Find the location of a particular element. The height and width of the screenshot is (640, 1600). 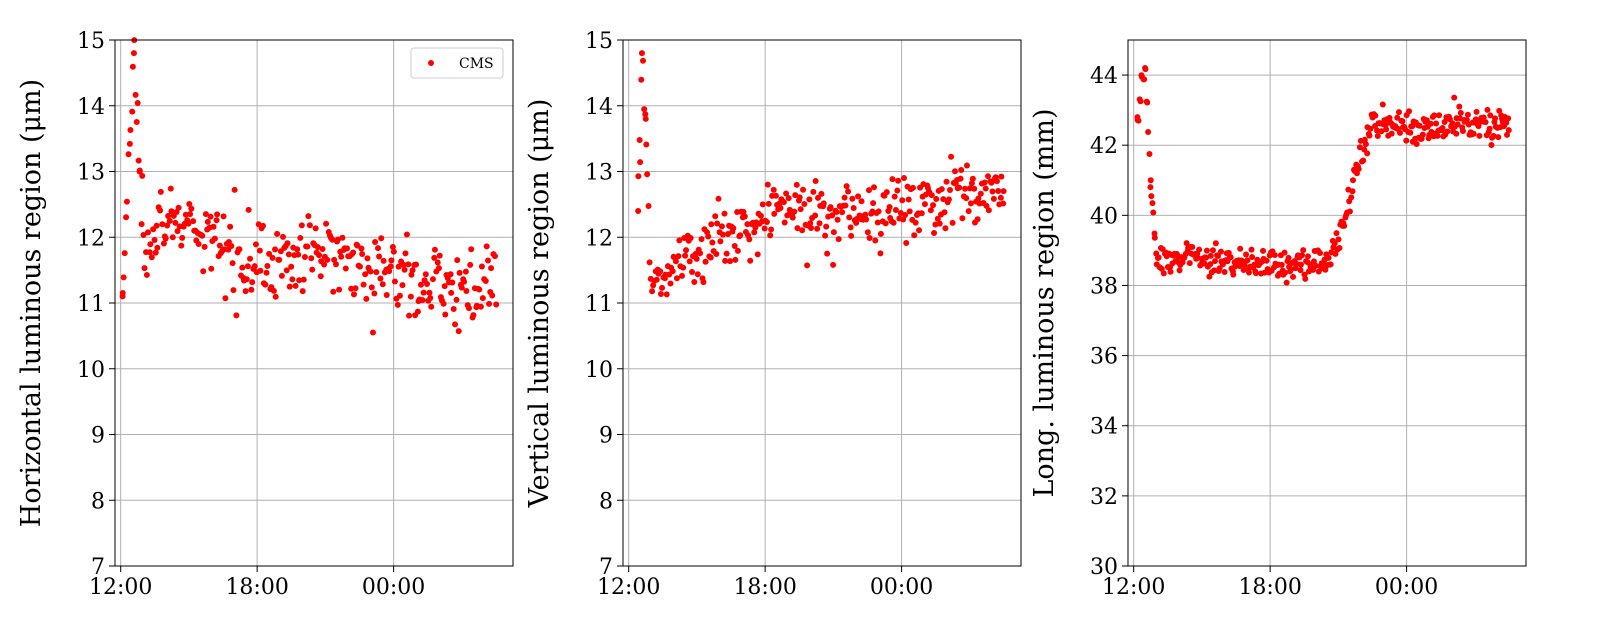

y-tick-label: 14 is located at coordinates (91, 107).